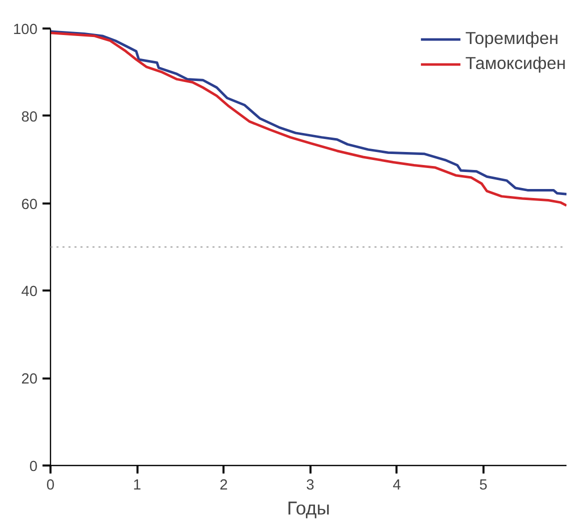  What do you see at coordinates (308, 508) in the screenshot?
I see `x-axis-title: Годы` at bounding box center [308, 508].